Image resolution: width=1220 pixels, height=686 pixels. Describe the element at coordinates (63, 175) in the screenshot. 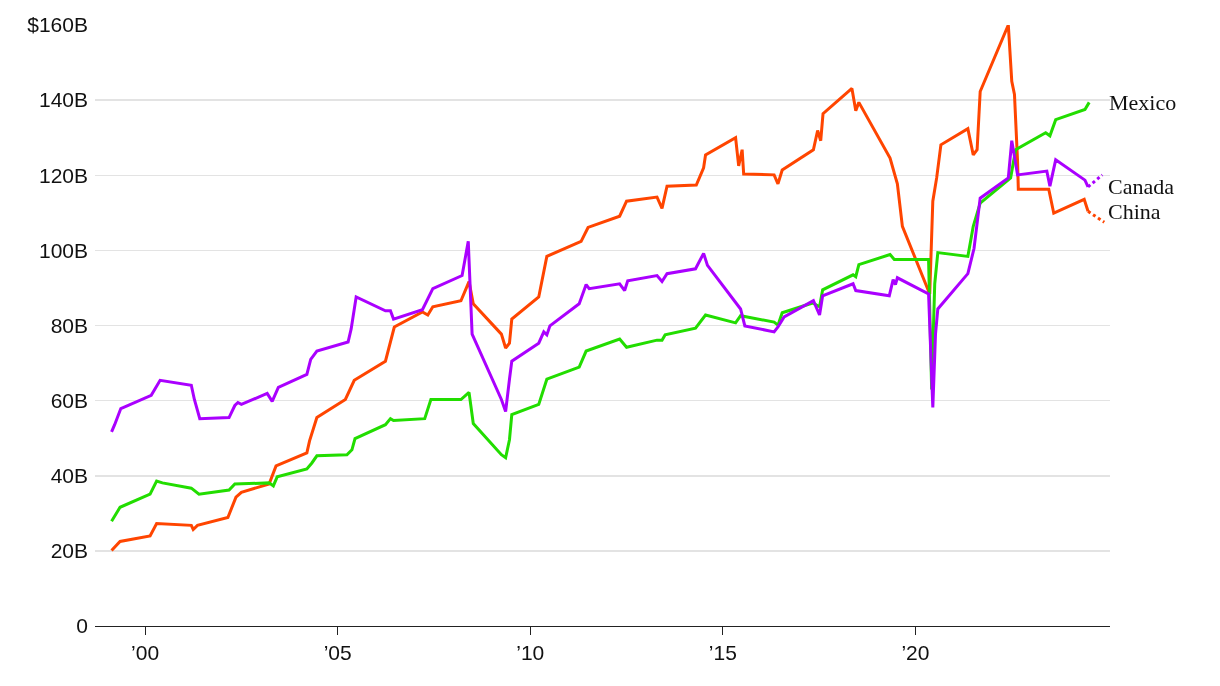

I see `y-tick-label: 120B` at that location.